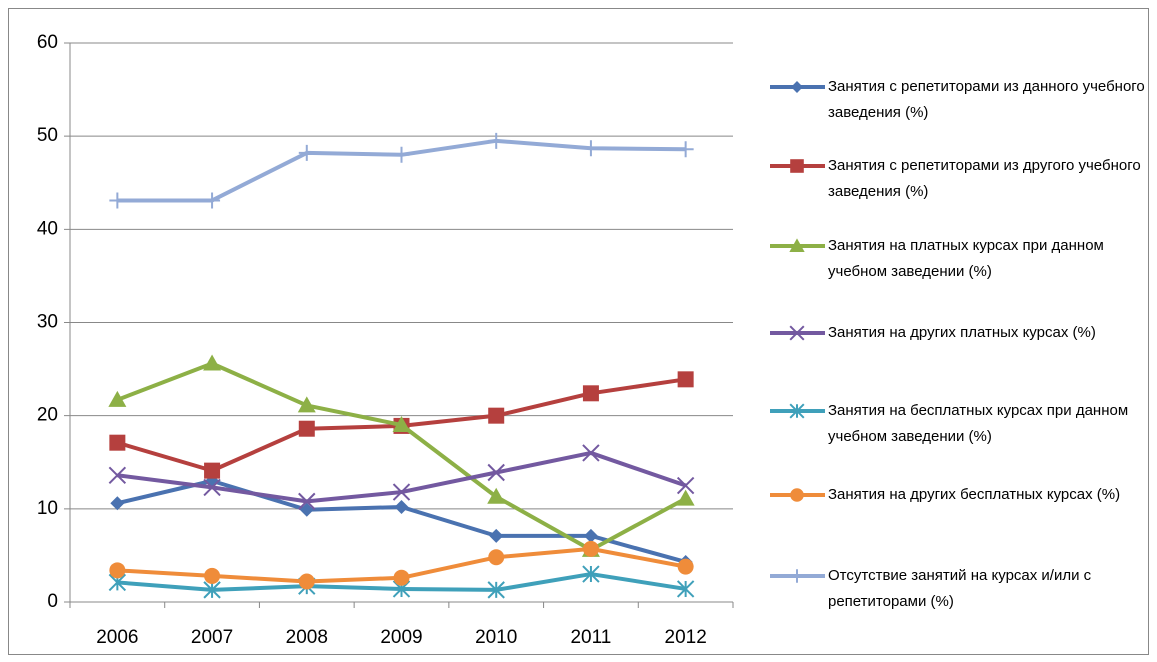 The width and height of the screenshot is (1157, 662). I want to click on x-tick-label: 2008, so click(307, 637).